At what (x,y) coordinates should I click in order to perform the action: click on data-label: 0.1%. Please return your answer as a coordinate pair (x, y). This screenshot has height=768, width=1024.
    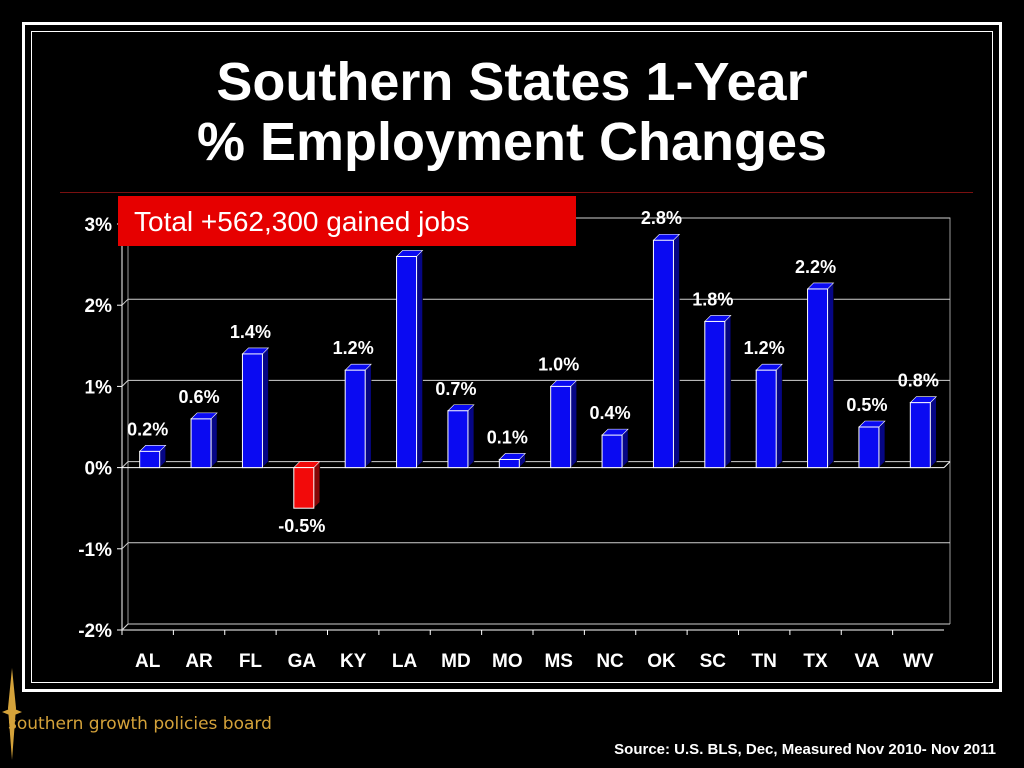
    Looking at the image, I should click on (507, 437).